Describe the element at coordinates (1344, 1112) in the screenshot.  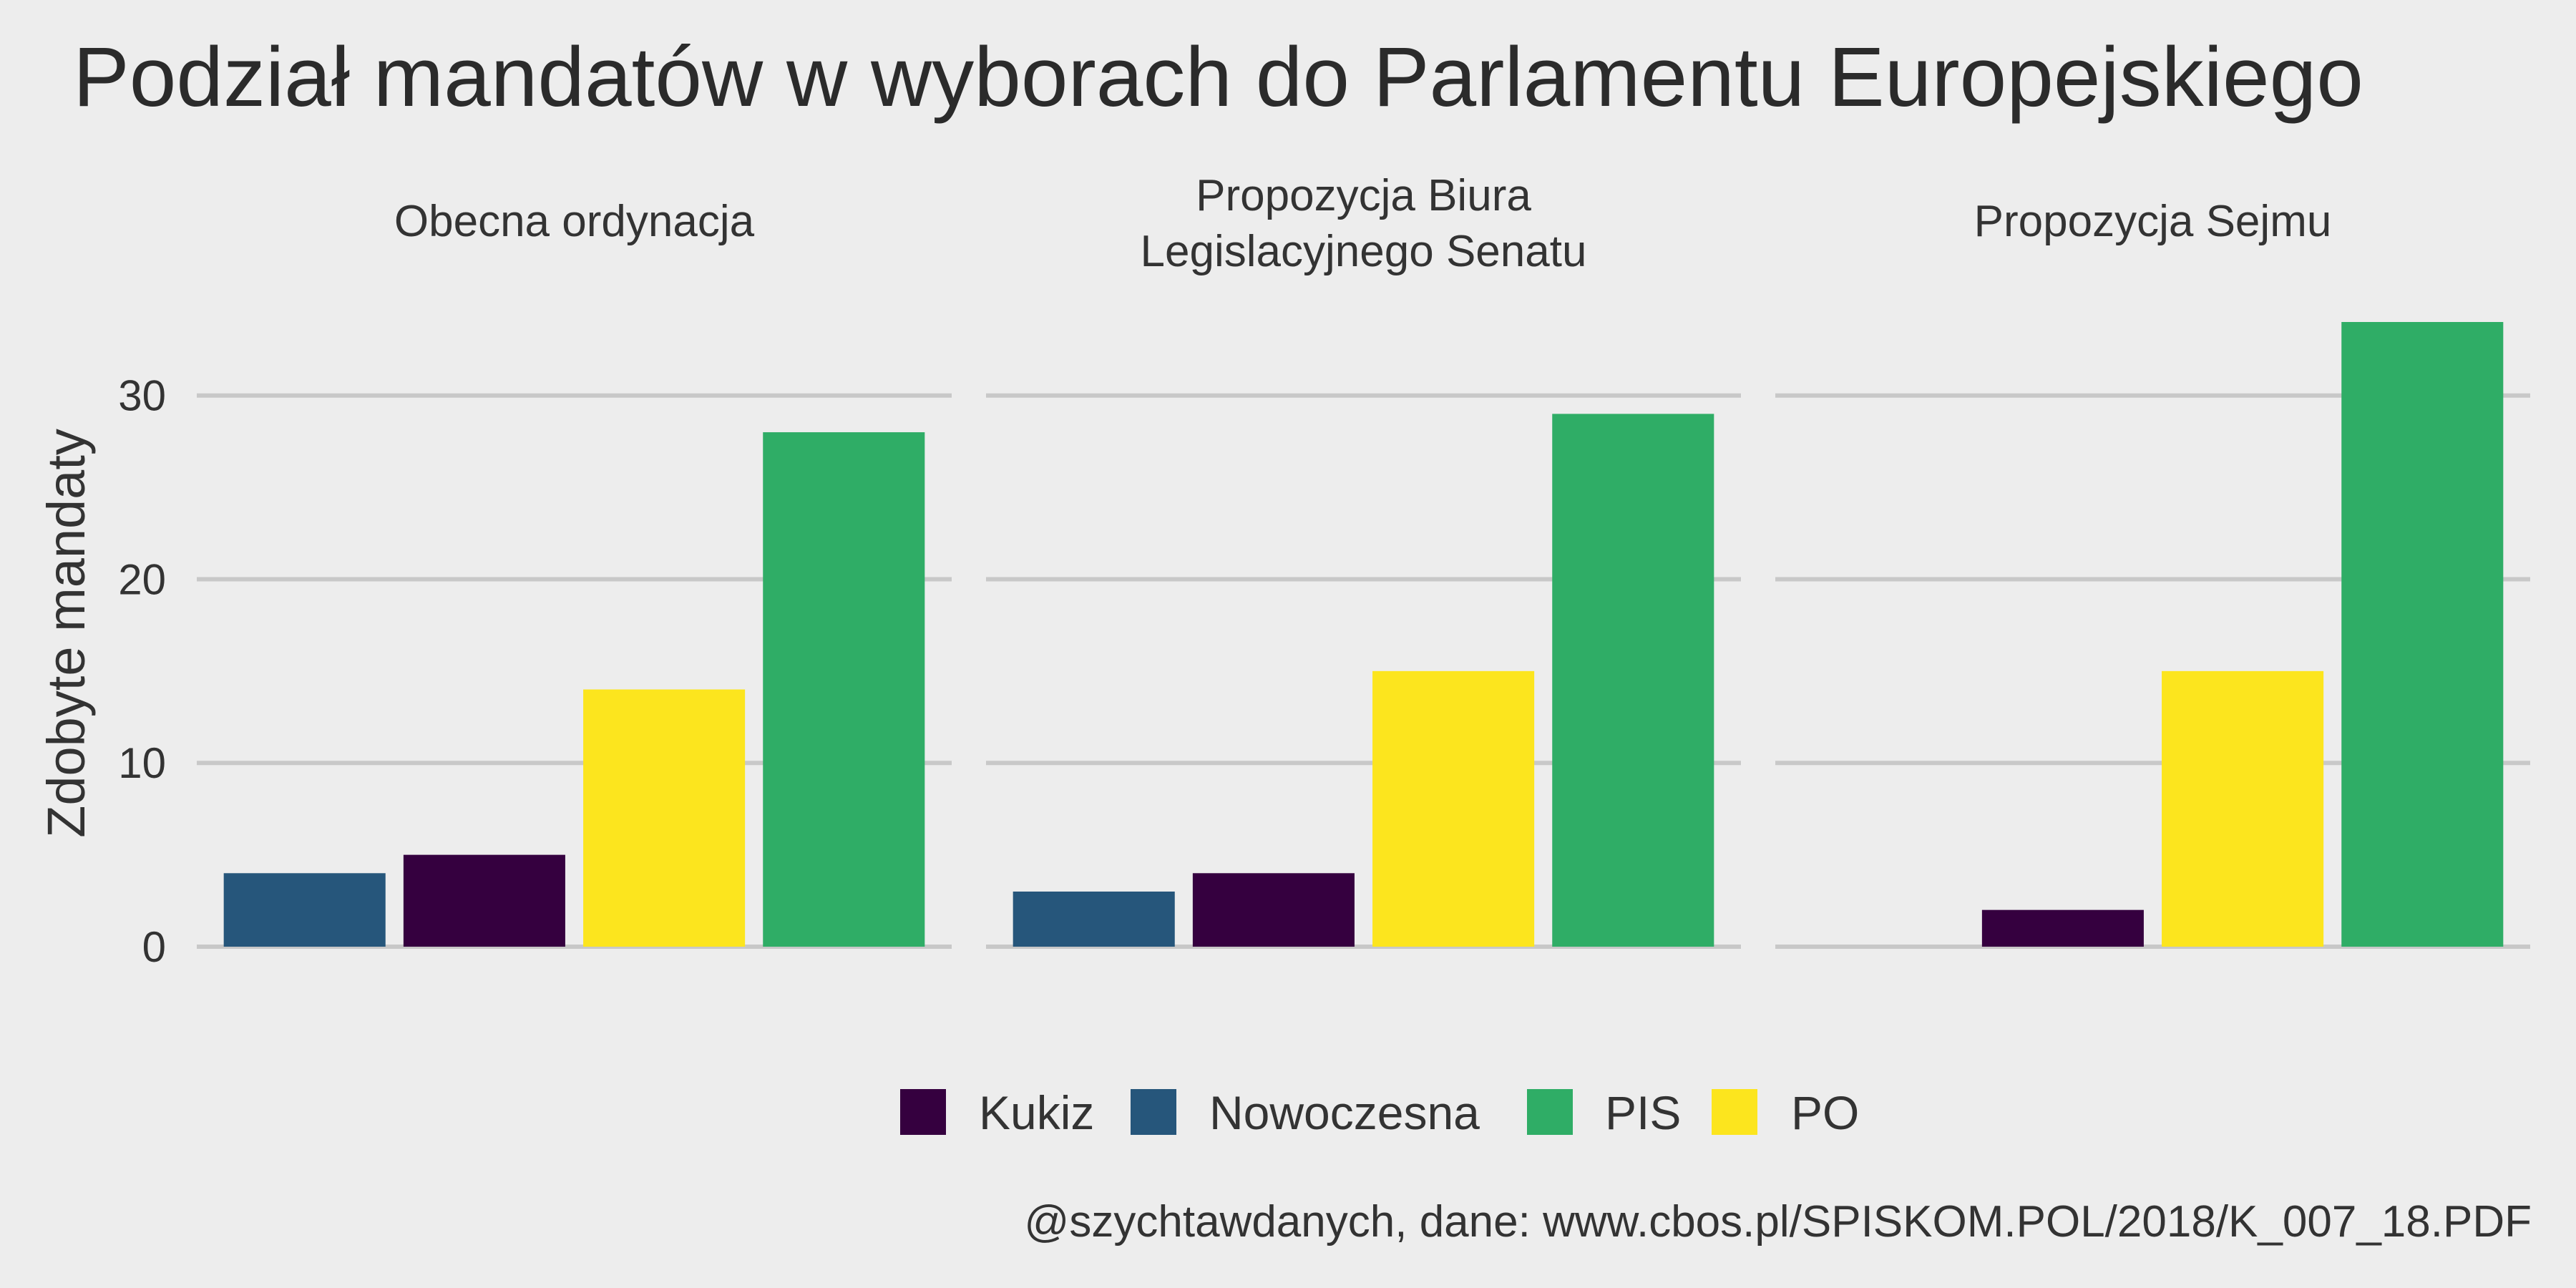
I see `legend-label: Nowoczesna` at that location.